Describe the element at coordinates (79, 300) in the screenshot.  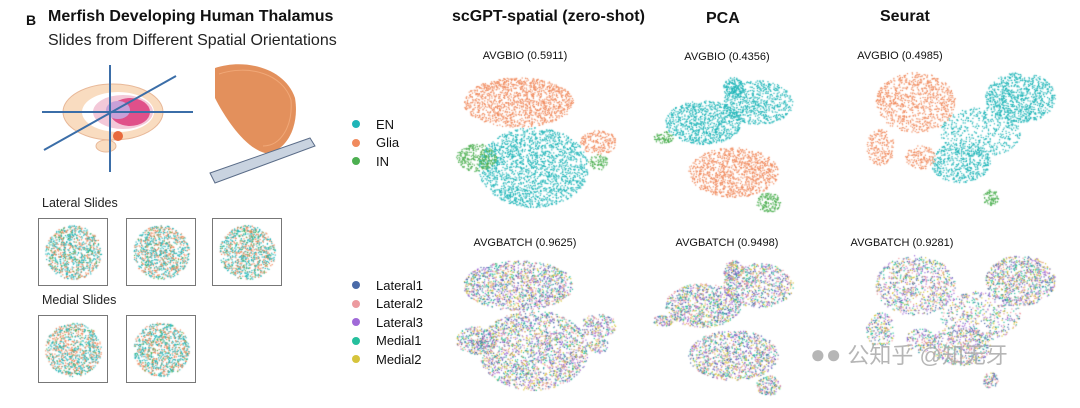
I see `medial-slides-label: Medial Slides` at that location.